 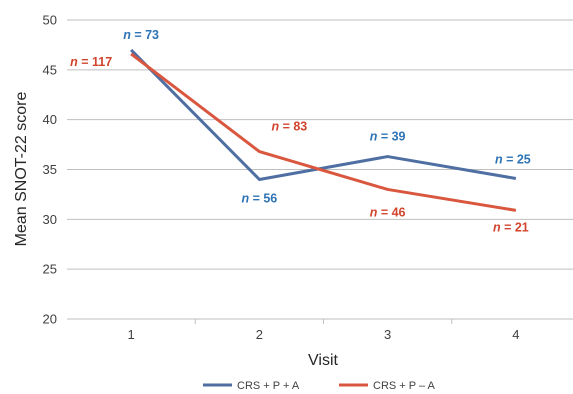 I want to click on y-tick-label: 40, so click(x=50, y=119).